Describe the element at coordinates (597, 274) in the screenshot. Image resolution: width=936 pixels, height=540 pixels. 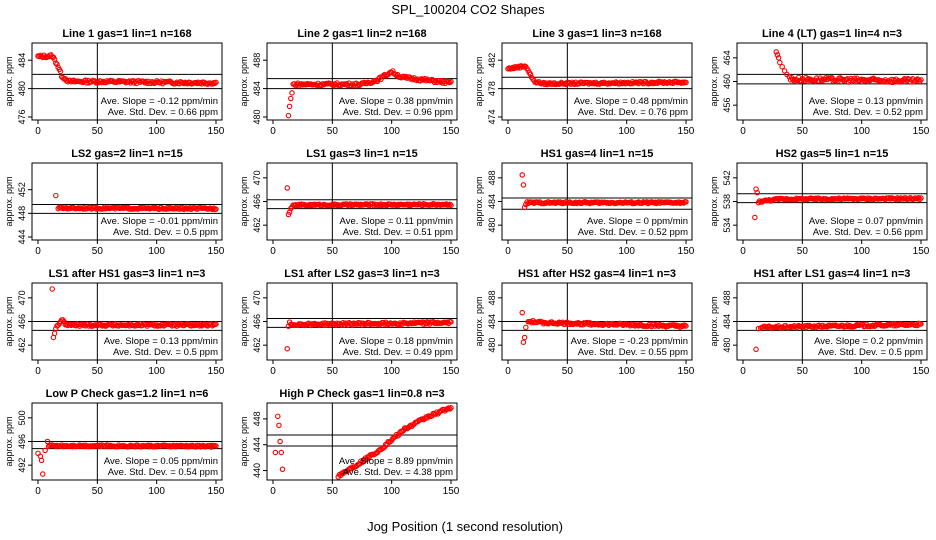
I see `panel-title: HS1 after HS2 gas=4 lin=1 n=3` at that location.